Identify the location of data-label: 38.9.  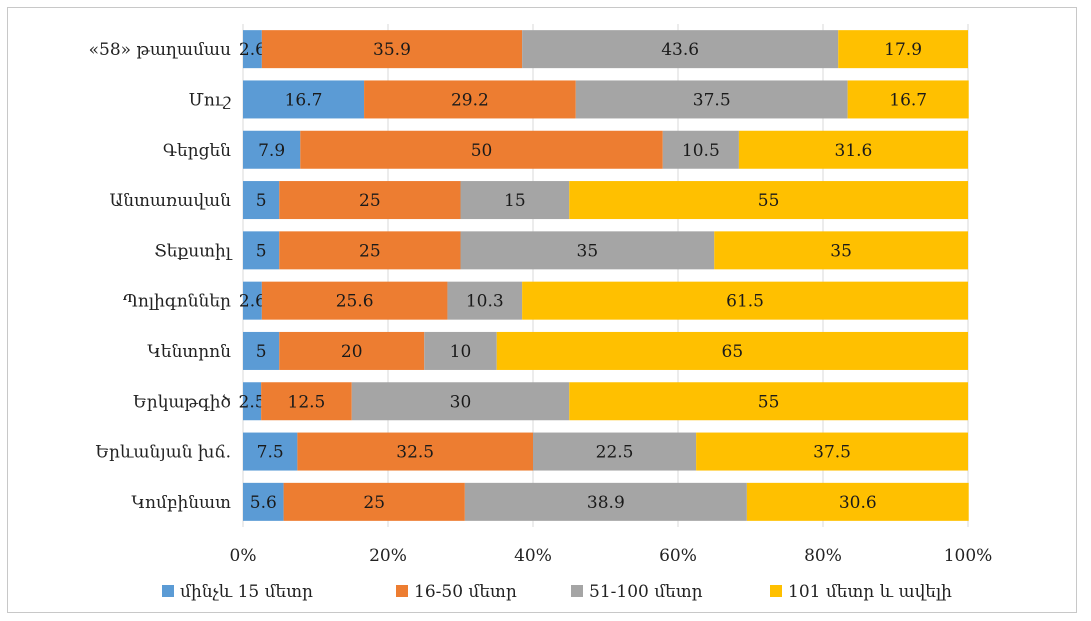
(606, 503).